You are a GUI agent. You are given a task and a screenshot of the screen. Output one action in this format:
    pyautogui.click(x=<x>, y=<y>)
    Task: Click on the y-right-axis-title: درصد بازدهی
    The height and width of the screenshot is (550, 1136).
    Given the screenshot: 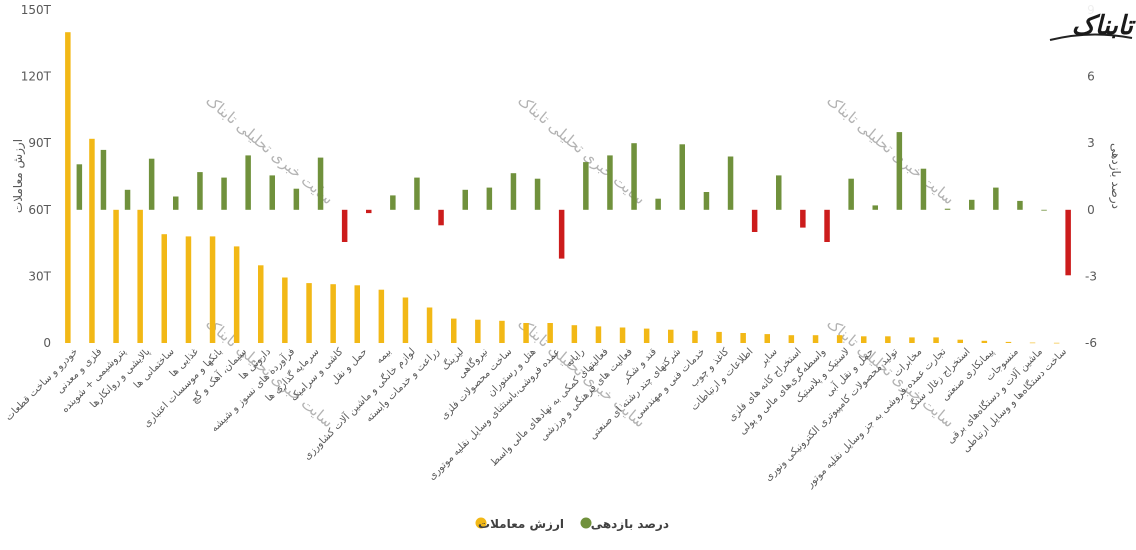 What is the action you would take?
    pyautogui.click(x=1115, y=176)
    